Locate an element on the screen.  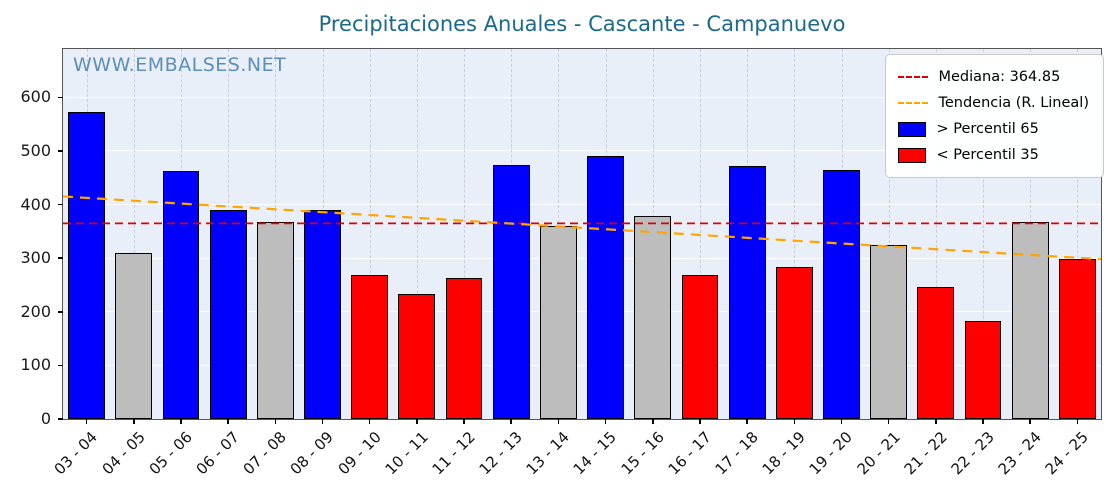
x-tick-label: 22 - 23 is located at coordinates (972, 453).